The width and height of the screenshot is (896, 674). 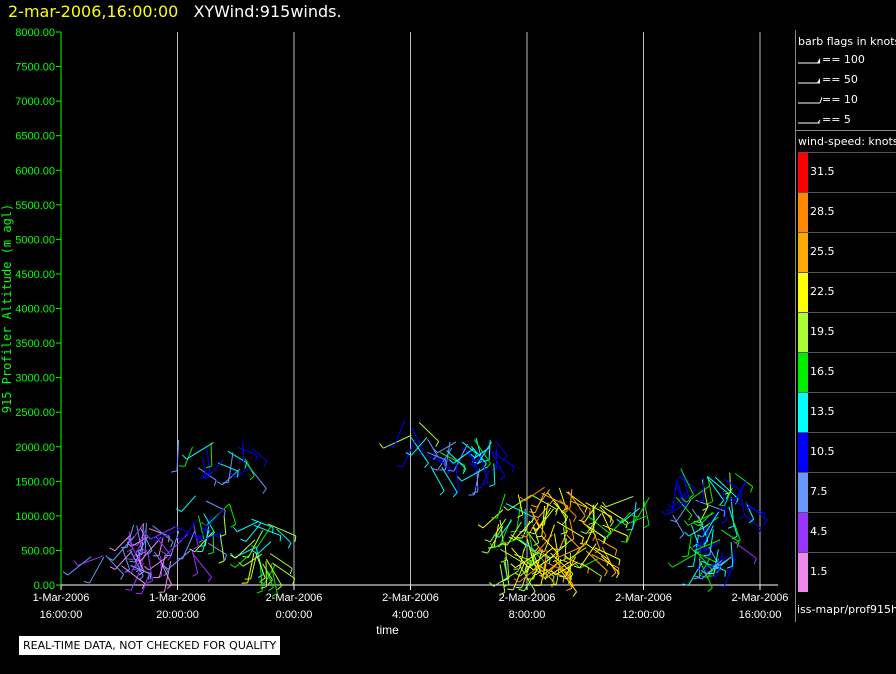 What do you see at coordinates (93, 11) in the screenshot?
I see `title-timestamp: 2-mar-2006,16:00:00` at bounding box center [93, 11].